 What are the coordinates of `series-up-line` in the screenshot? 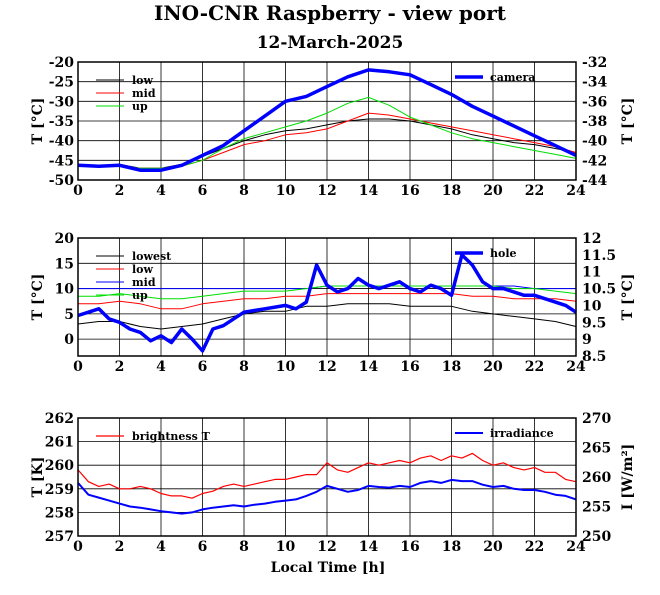 It's located at (327, 132).